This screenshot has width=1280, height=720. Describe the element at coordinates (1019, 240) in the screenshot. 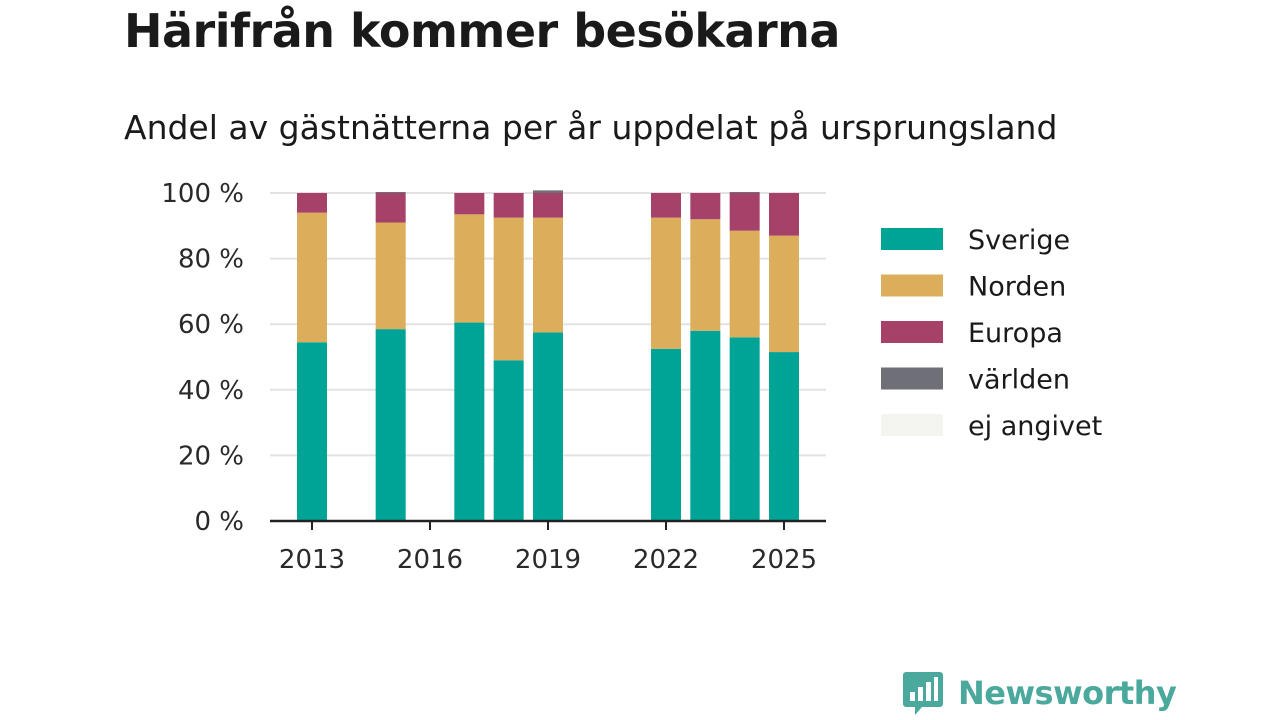

I see `legend-label: Sverige` at that location.